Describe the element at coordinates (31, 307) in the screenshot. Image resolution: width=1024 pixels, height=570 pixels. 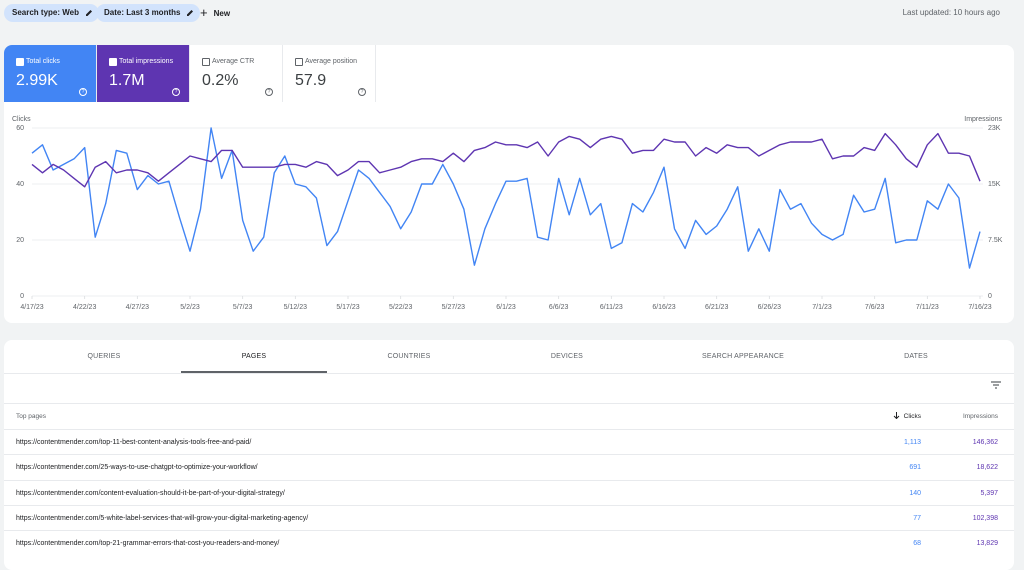
I see `x-tick-label: 4/17/23` at that location.